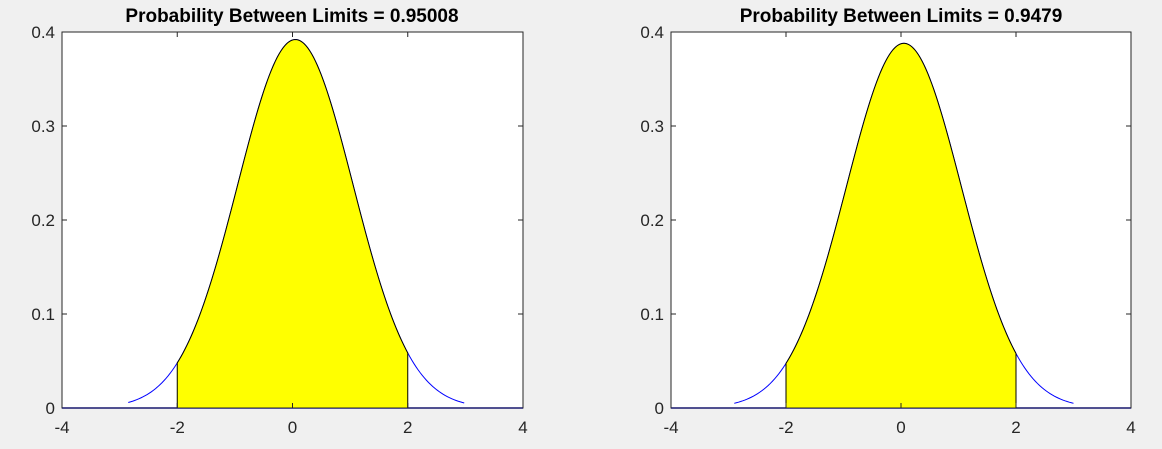  What do you see at coordinates (291, 16) in the screenshot?
I see `chart-title: Probability Between Limits = 0.95008` at bounding box center [291, 16].